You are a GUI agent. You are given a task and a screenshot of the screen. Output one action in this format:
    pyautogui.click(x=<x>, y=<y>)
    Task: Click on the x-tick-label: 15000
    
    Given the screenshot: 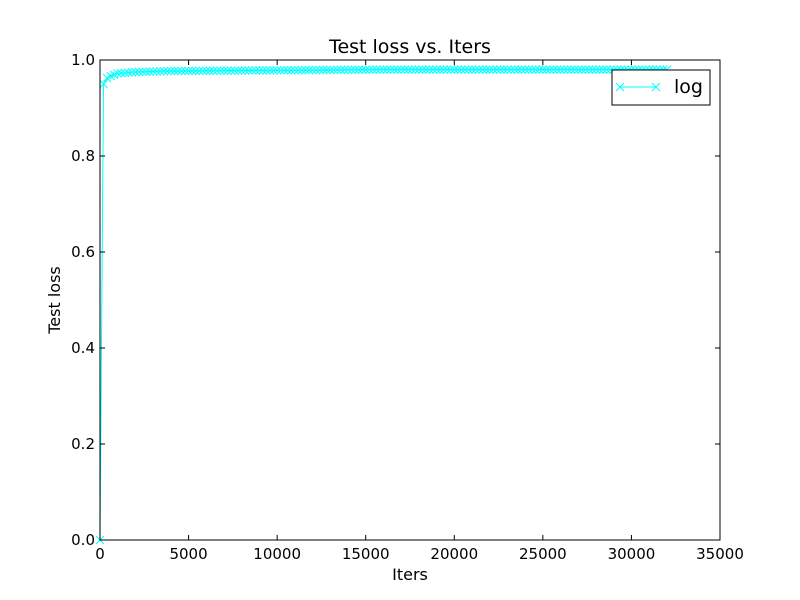 What is the action you would take?
    pyautogui.click(x=366, y=554)
    